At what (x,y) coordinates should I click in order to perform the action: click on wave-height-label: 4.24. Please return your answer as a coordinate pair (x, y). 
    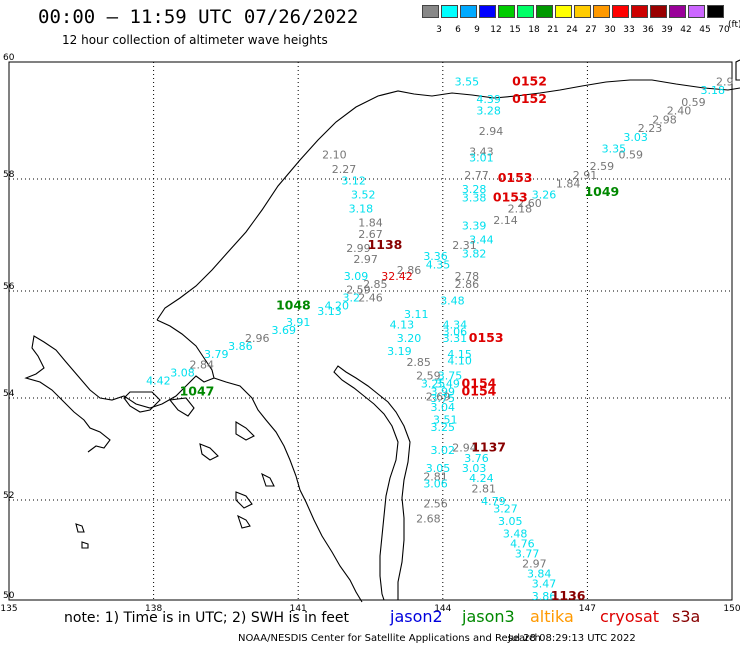
    Looking at the image, I should click on (481, 478).